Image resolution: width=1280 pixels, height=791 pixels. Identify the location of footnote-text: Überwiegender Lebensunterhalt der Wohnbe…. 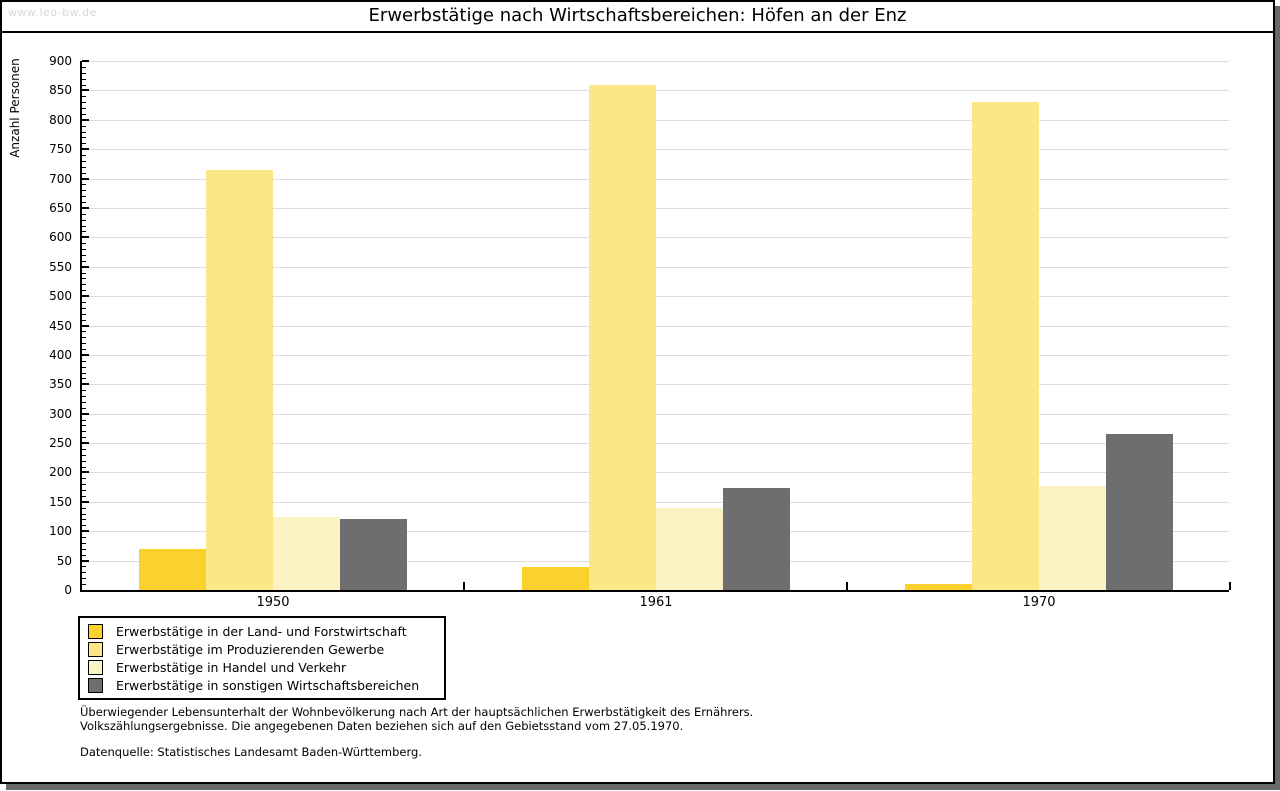
(416, 719).